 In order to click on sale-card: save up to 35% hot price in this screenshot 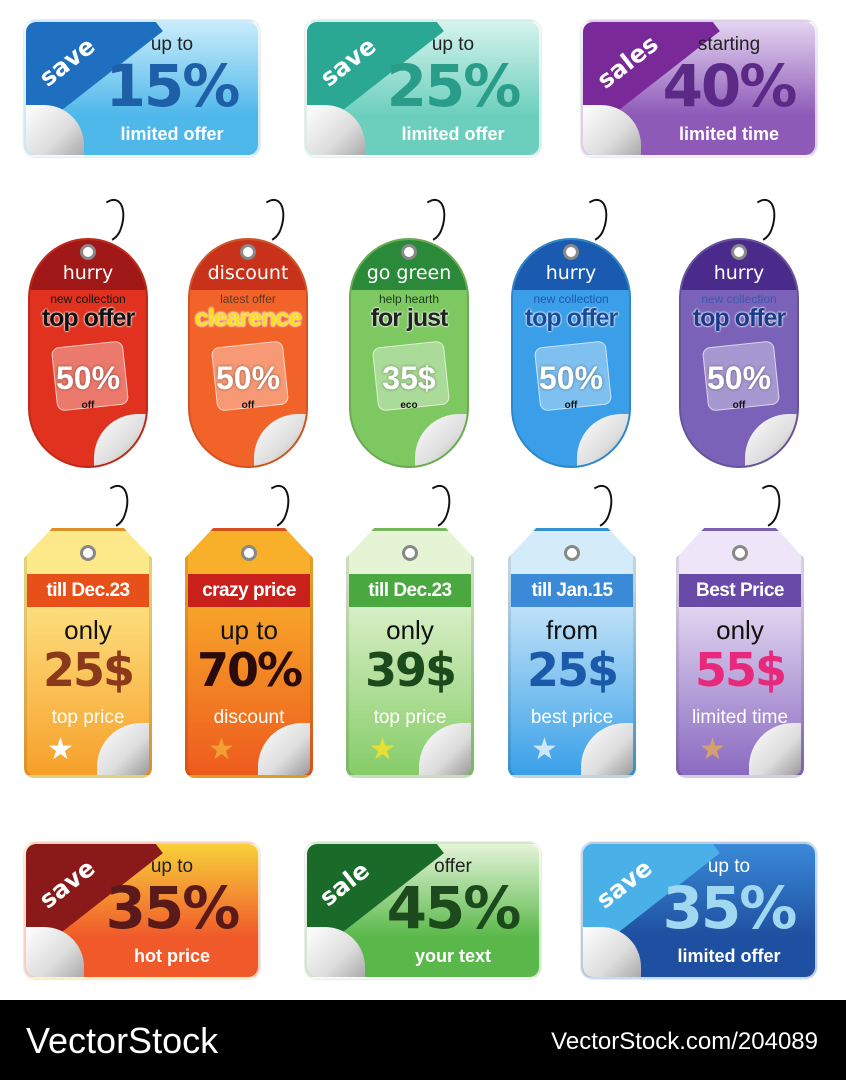, I will do `click(142, 910)`.